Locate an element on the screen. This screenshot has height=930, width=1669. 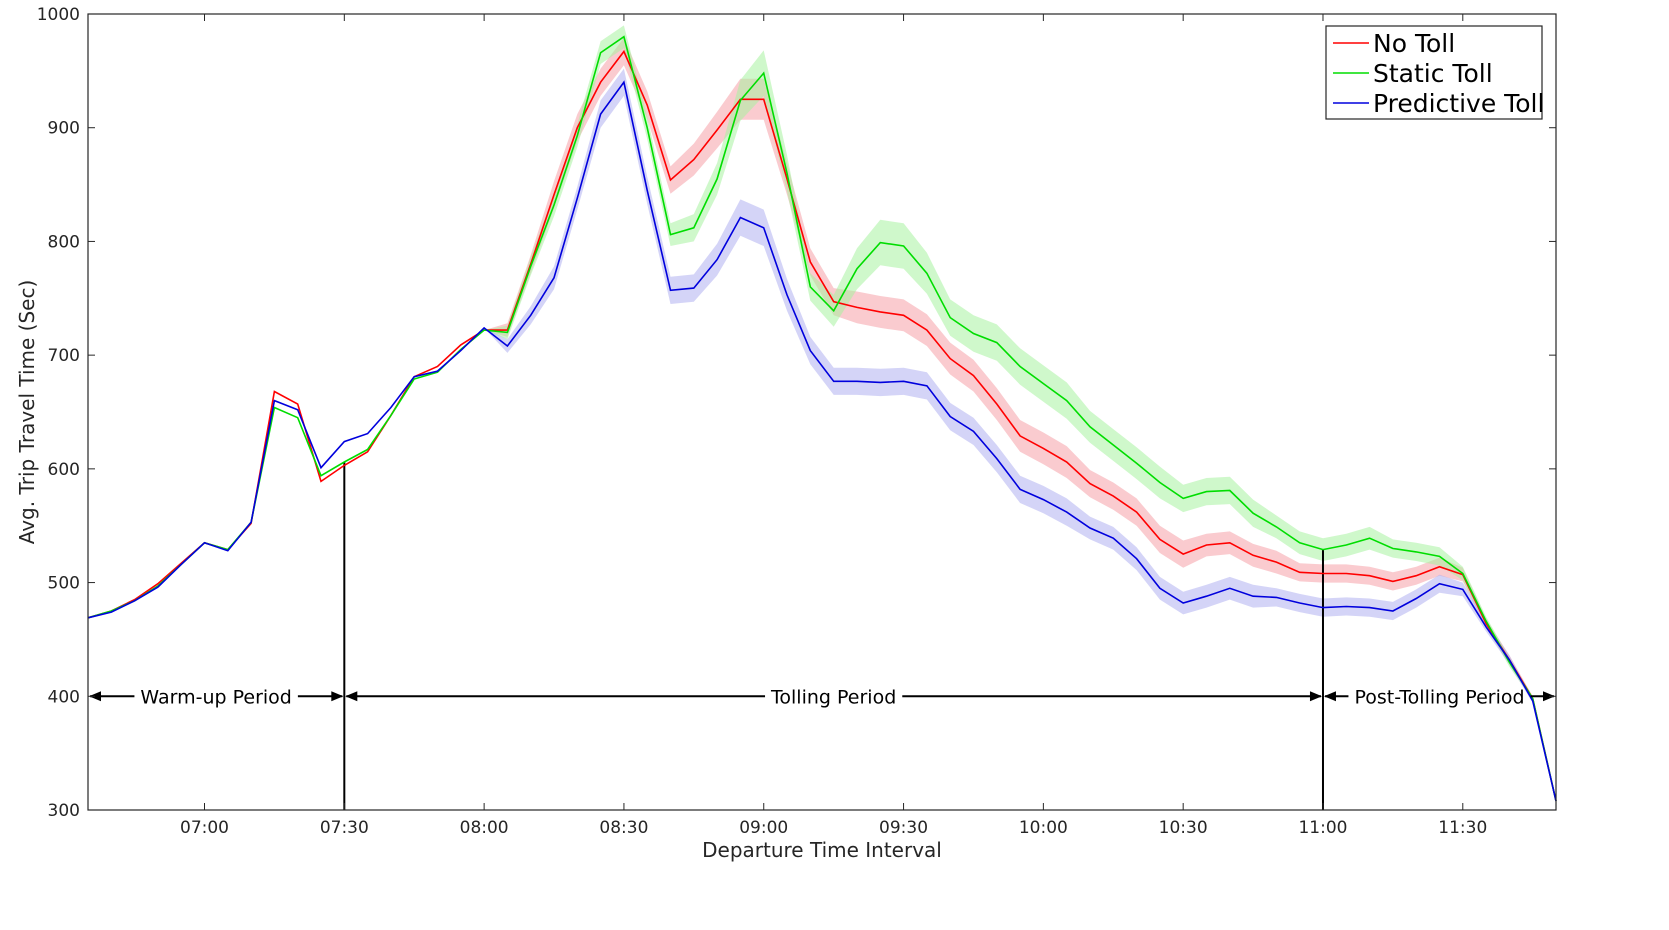
x-tick-label: 07:00 is located at coordinates (204, 828).